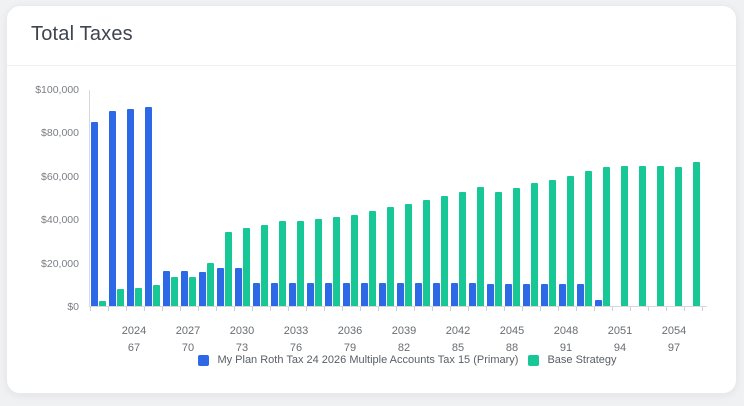 The width and height of the screenshot is (744, 406). Describe the element at coordinates (156, 295) in the screenshot. I see `base-bar-2025` at that location.